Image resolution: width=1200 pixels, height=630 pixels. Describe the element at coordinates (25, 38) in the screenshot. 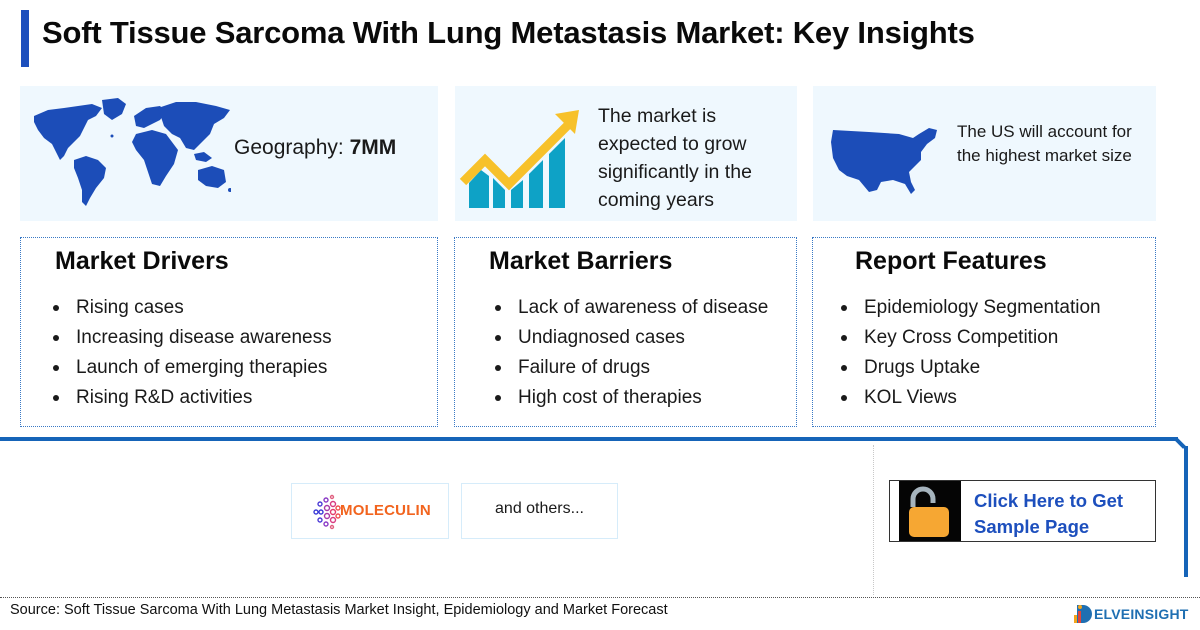

I see `title-accent-bar` at that location.